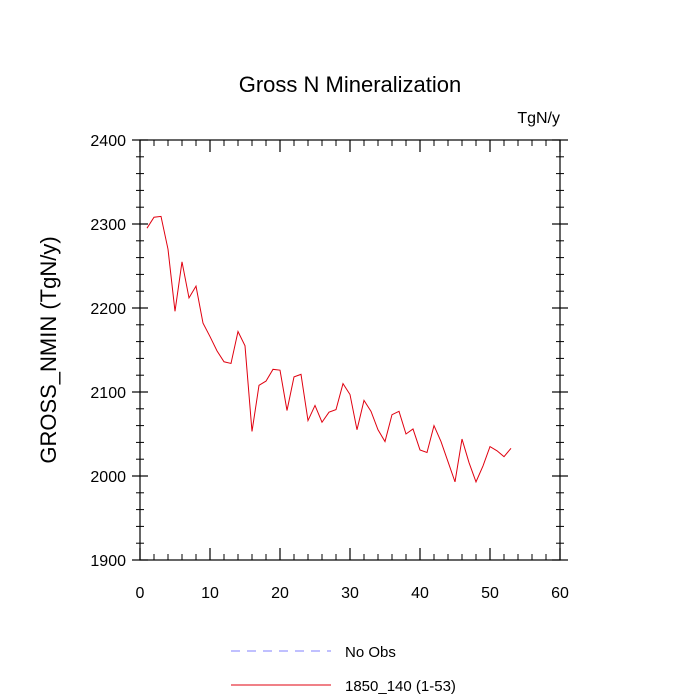 This screenshot has width=700, height=700. I want to click on y-axis-label: GROSS_NMIN (TgN/y), so click(48, 349).